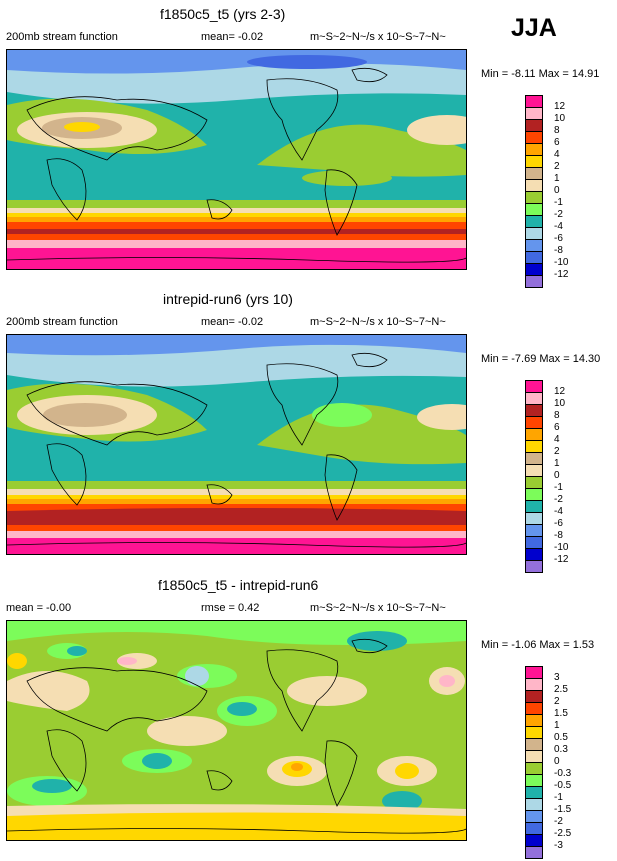  Describe the element at coordinates (232, 322) in the screenshot. I see `panel-2-mean-label: mean= -0.02` at that location.